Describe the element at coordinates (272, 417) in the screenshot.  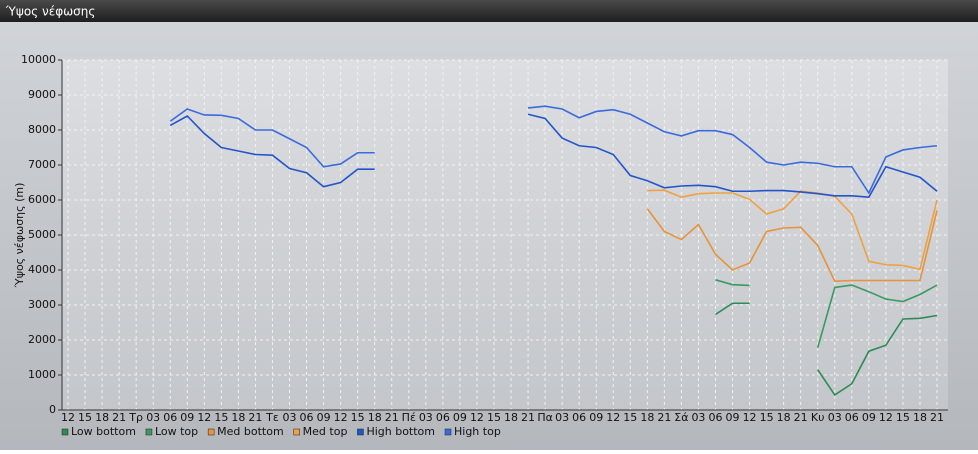
I see `x-tick-label: Τε` at that location.